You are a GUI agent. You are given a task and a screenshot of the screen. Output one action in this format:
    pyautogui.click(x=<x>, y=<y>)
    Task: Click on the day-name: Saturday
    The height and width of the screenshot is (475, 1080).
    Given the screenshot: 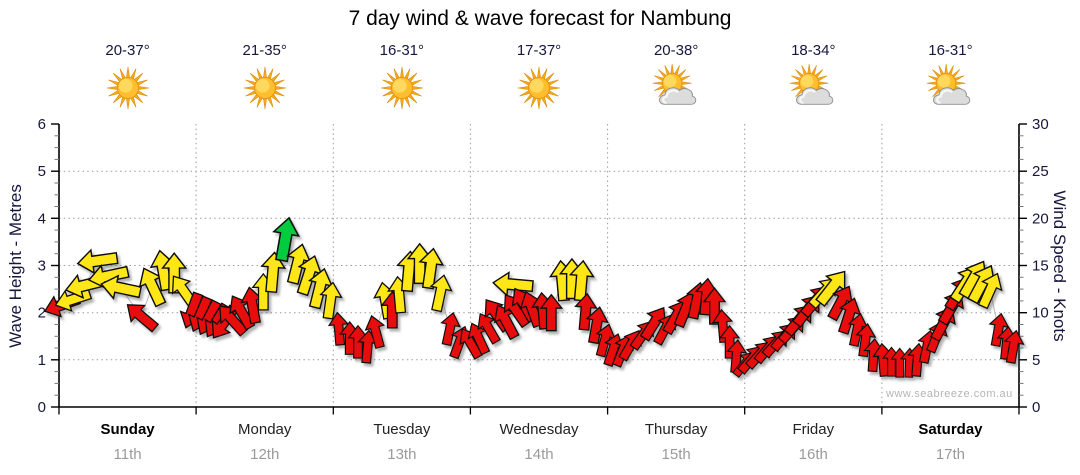 What is the action you would take?
    pyautogui.click(x=950, y=429)
    